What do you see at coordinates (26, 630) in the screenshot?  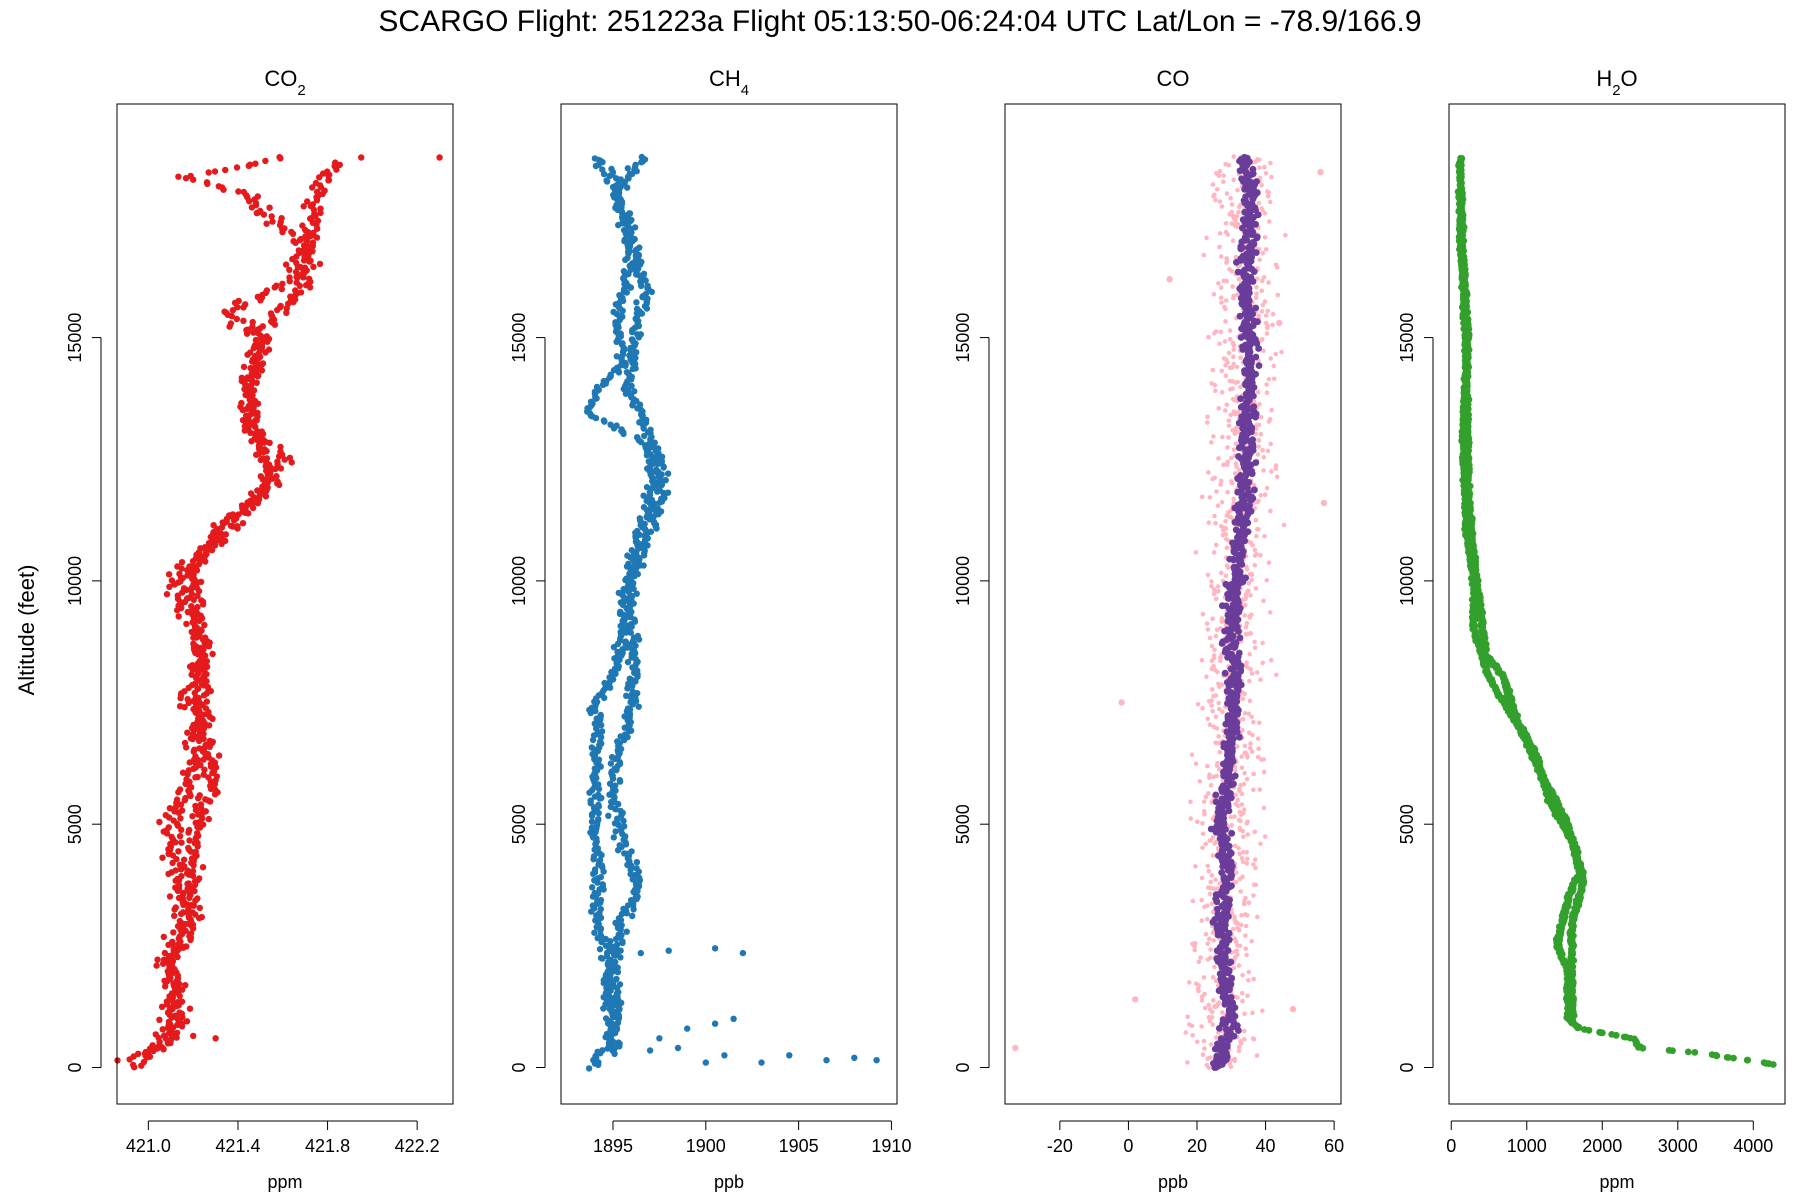 I see `y-axis-label: Altitude (feet)` at bounding box center [26, 630].